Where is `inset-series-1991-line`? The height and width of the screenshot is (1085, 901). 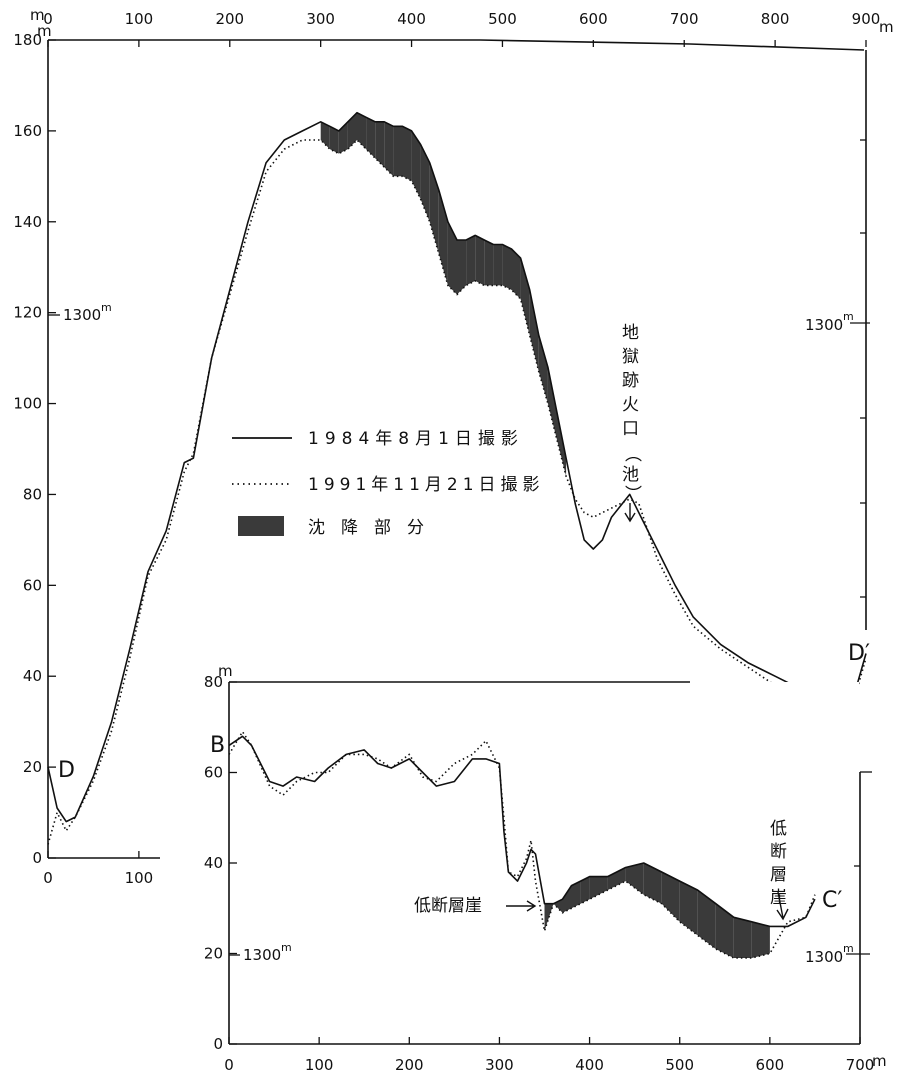 inset-series-1991-line is located at coordinates (522, 845).